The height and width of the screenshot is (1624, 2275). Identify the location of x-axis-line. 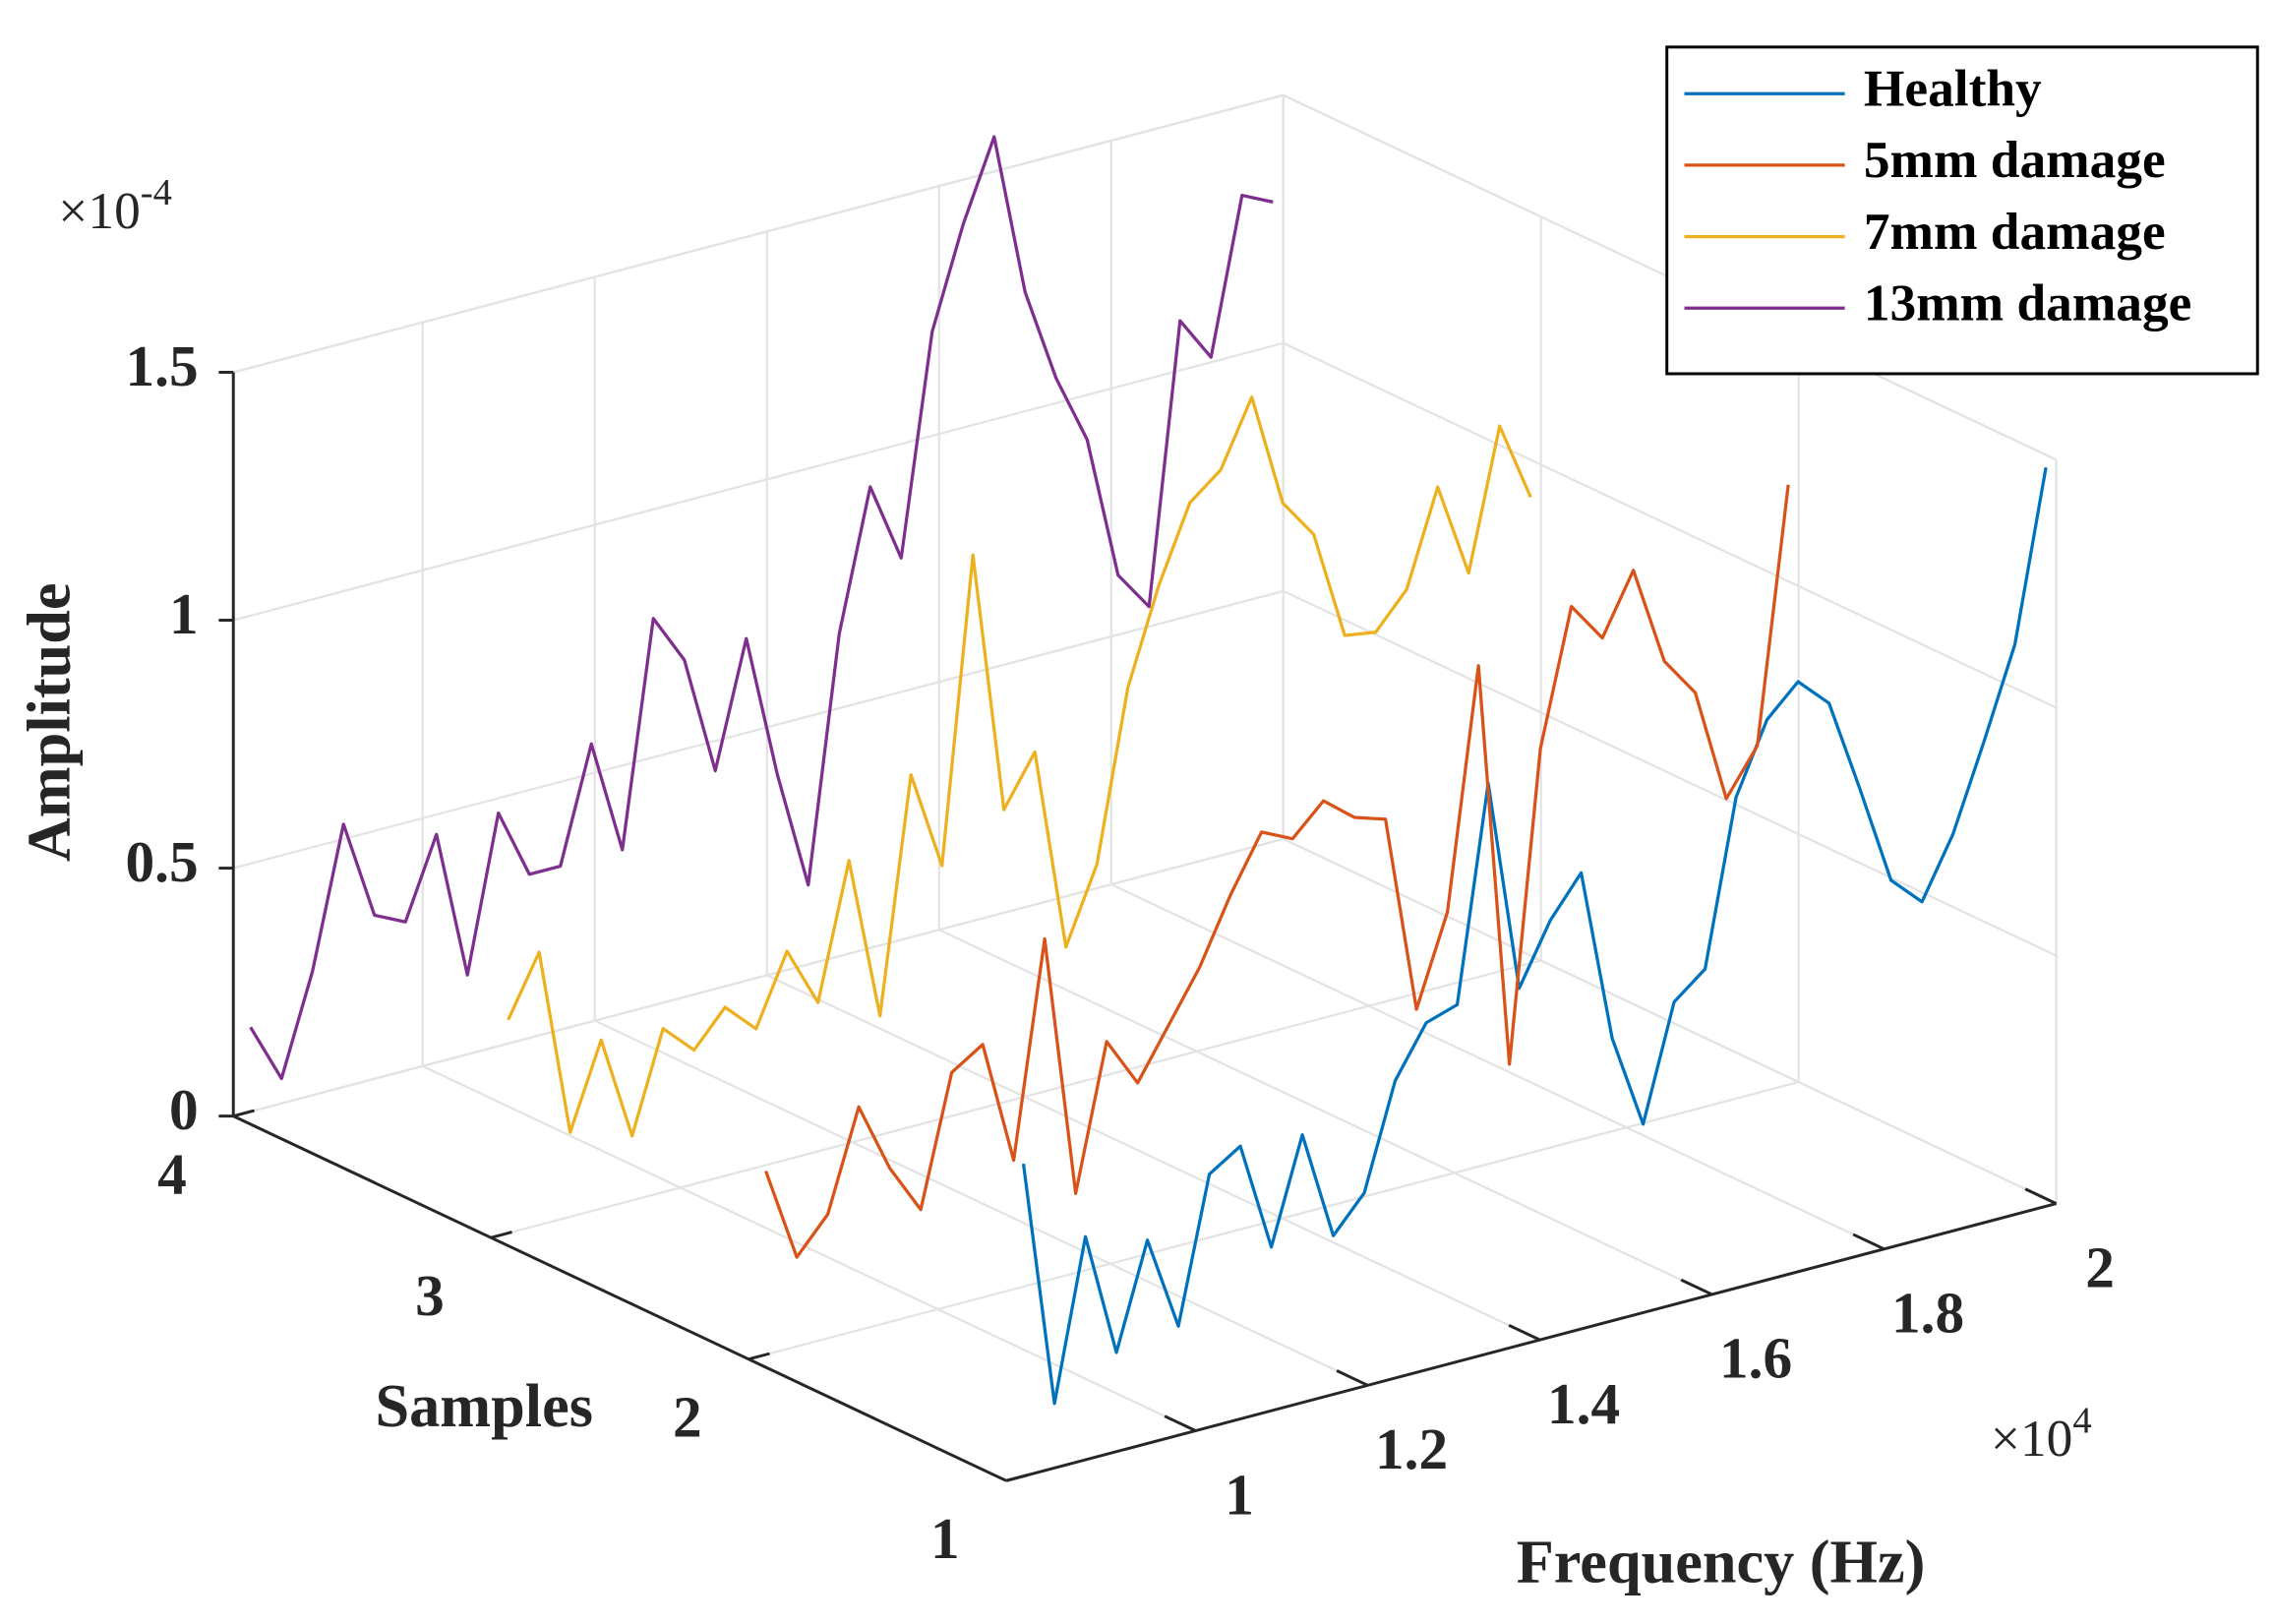
(1531, 1342).